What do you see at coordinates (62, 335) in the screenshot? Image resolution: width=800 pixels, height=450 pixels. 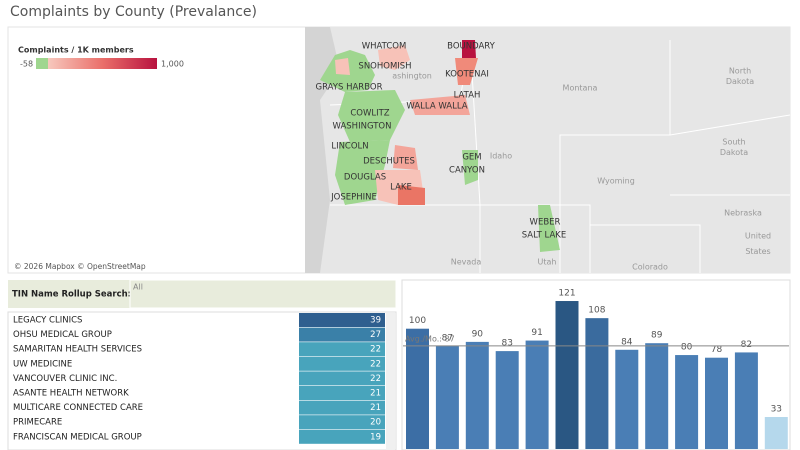 I see `provider-name: OHSU MEDICAL GROUP` at bounding box center [62, 335].